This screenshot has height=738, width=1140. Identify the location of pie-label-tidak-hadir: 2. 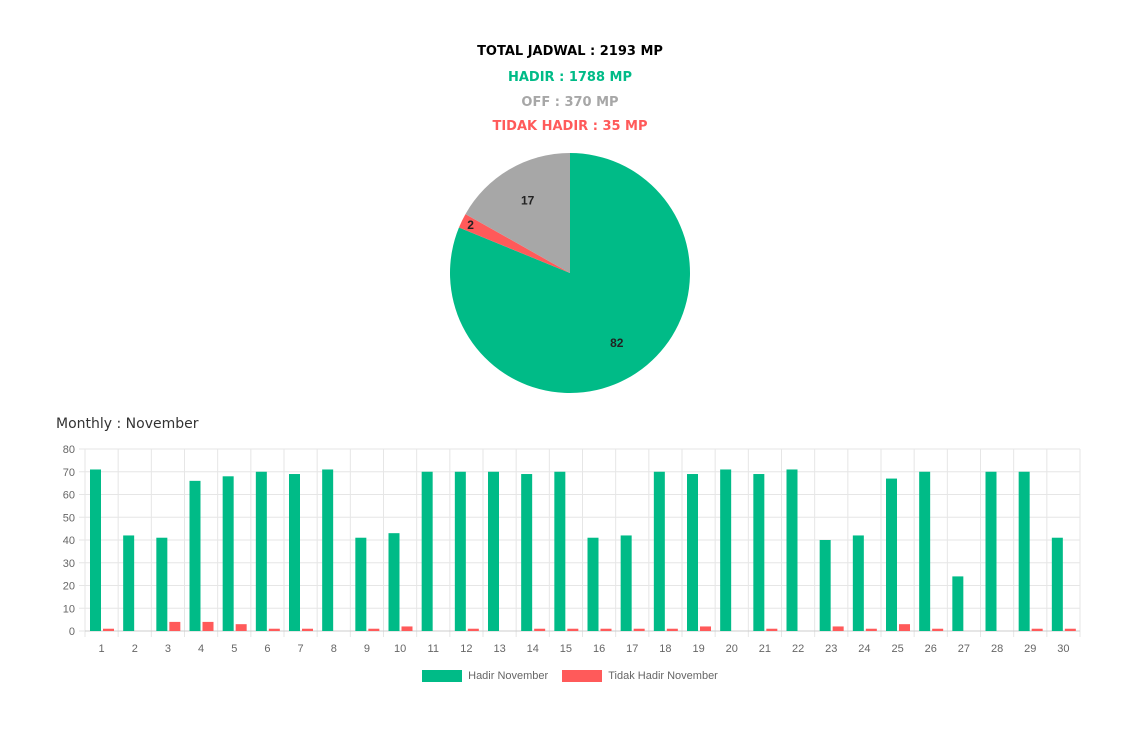
(470, 225).